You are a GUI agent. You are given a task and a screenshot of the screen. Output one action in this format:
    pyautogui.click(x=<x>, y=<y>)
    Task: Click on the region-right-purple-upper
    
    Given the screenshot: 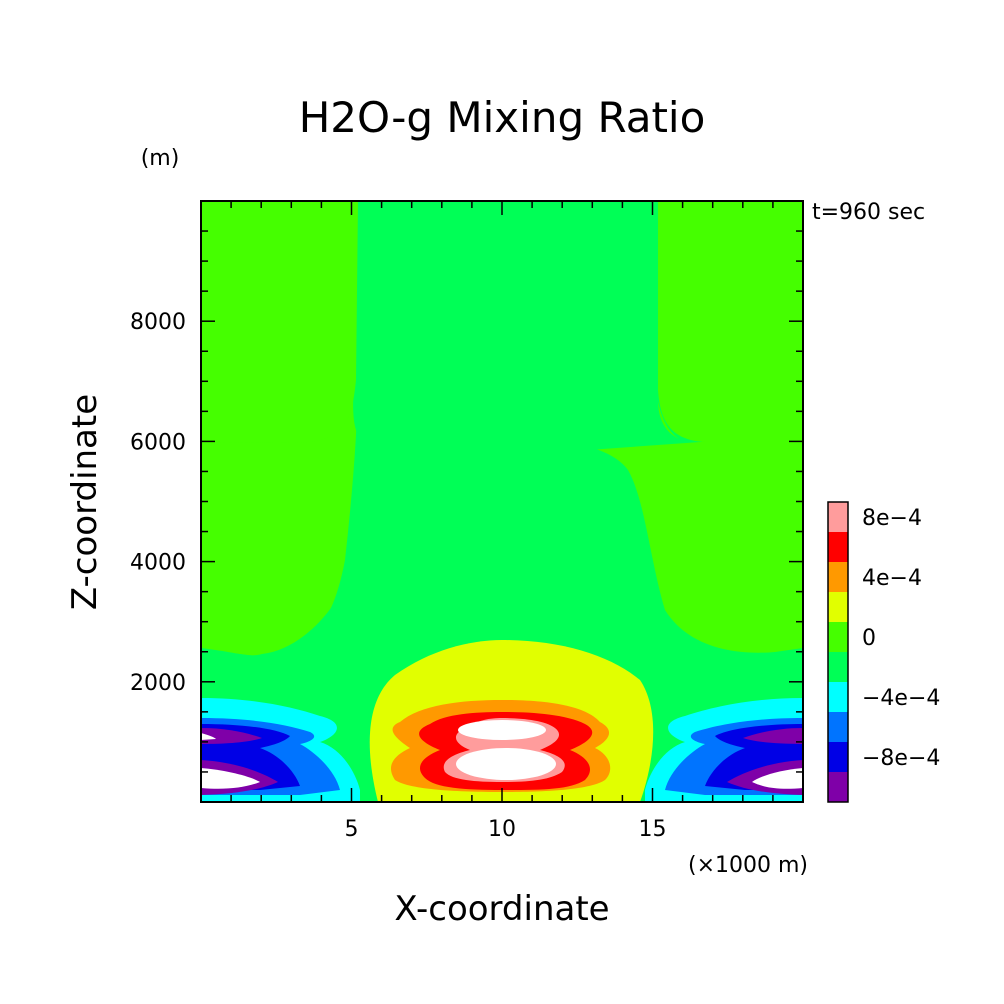 What is the action you would take?
    pyautogui.click(x=773, y=736)
    